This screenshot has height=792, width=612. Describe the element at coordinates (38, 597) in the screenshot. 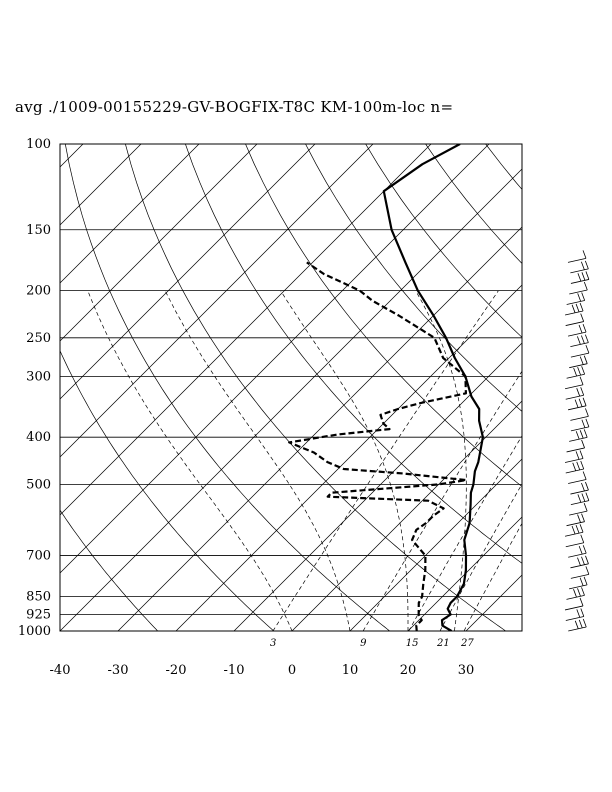

I see `pressure-tick-label: 850` at that location.